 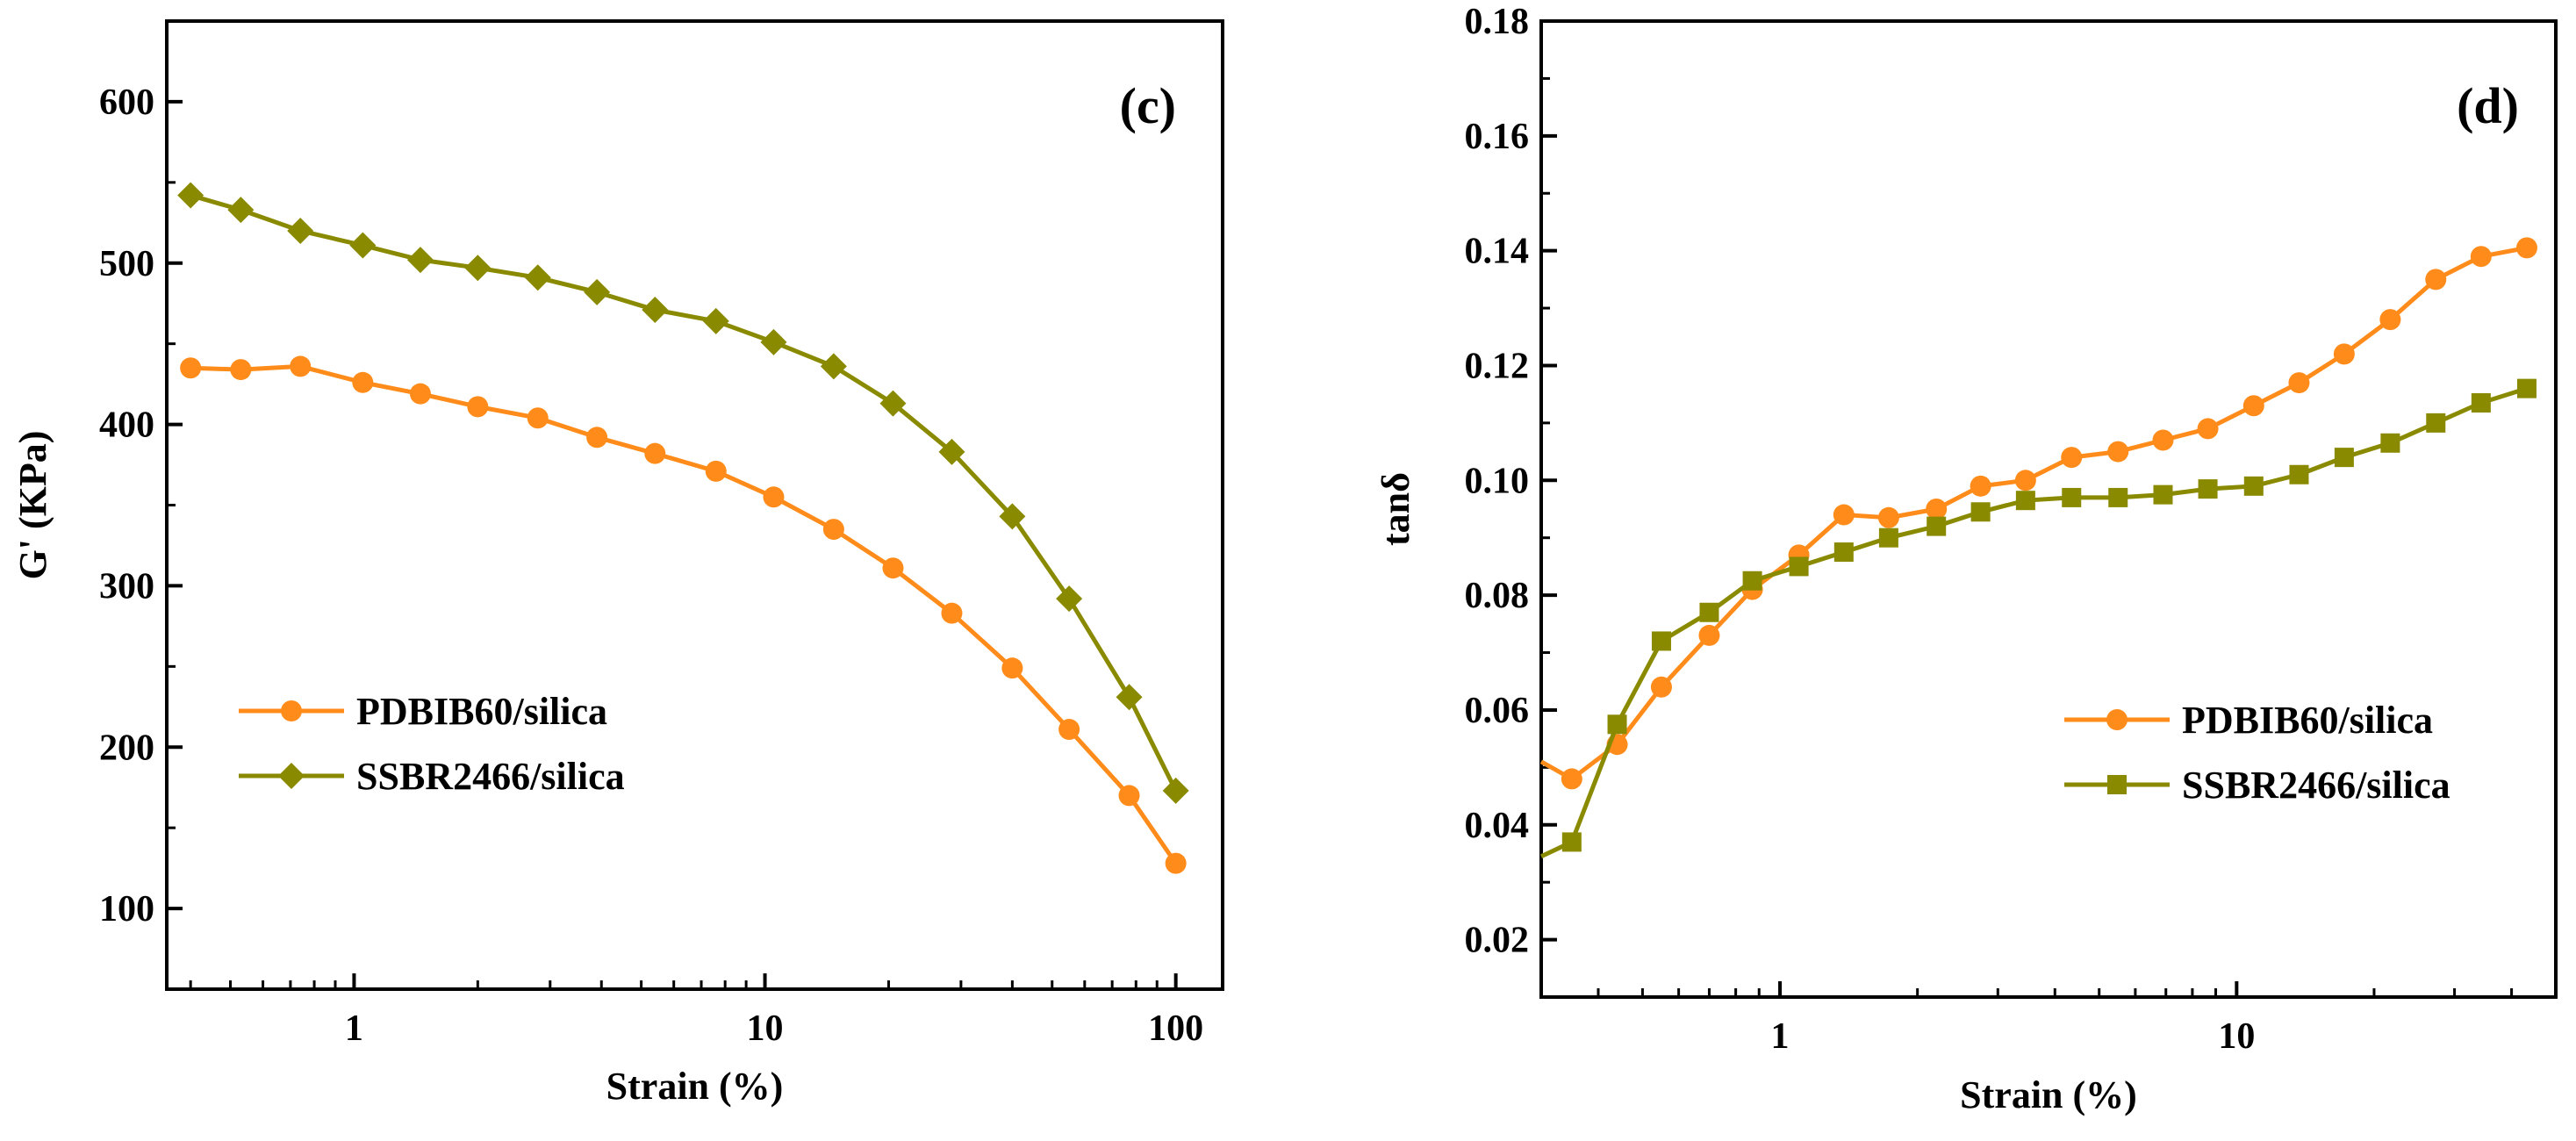 What do you see at coordinates (127, 748) in the screenshot?
I see `y-tick-label: 200` at bounding box center [127, 748].